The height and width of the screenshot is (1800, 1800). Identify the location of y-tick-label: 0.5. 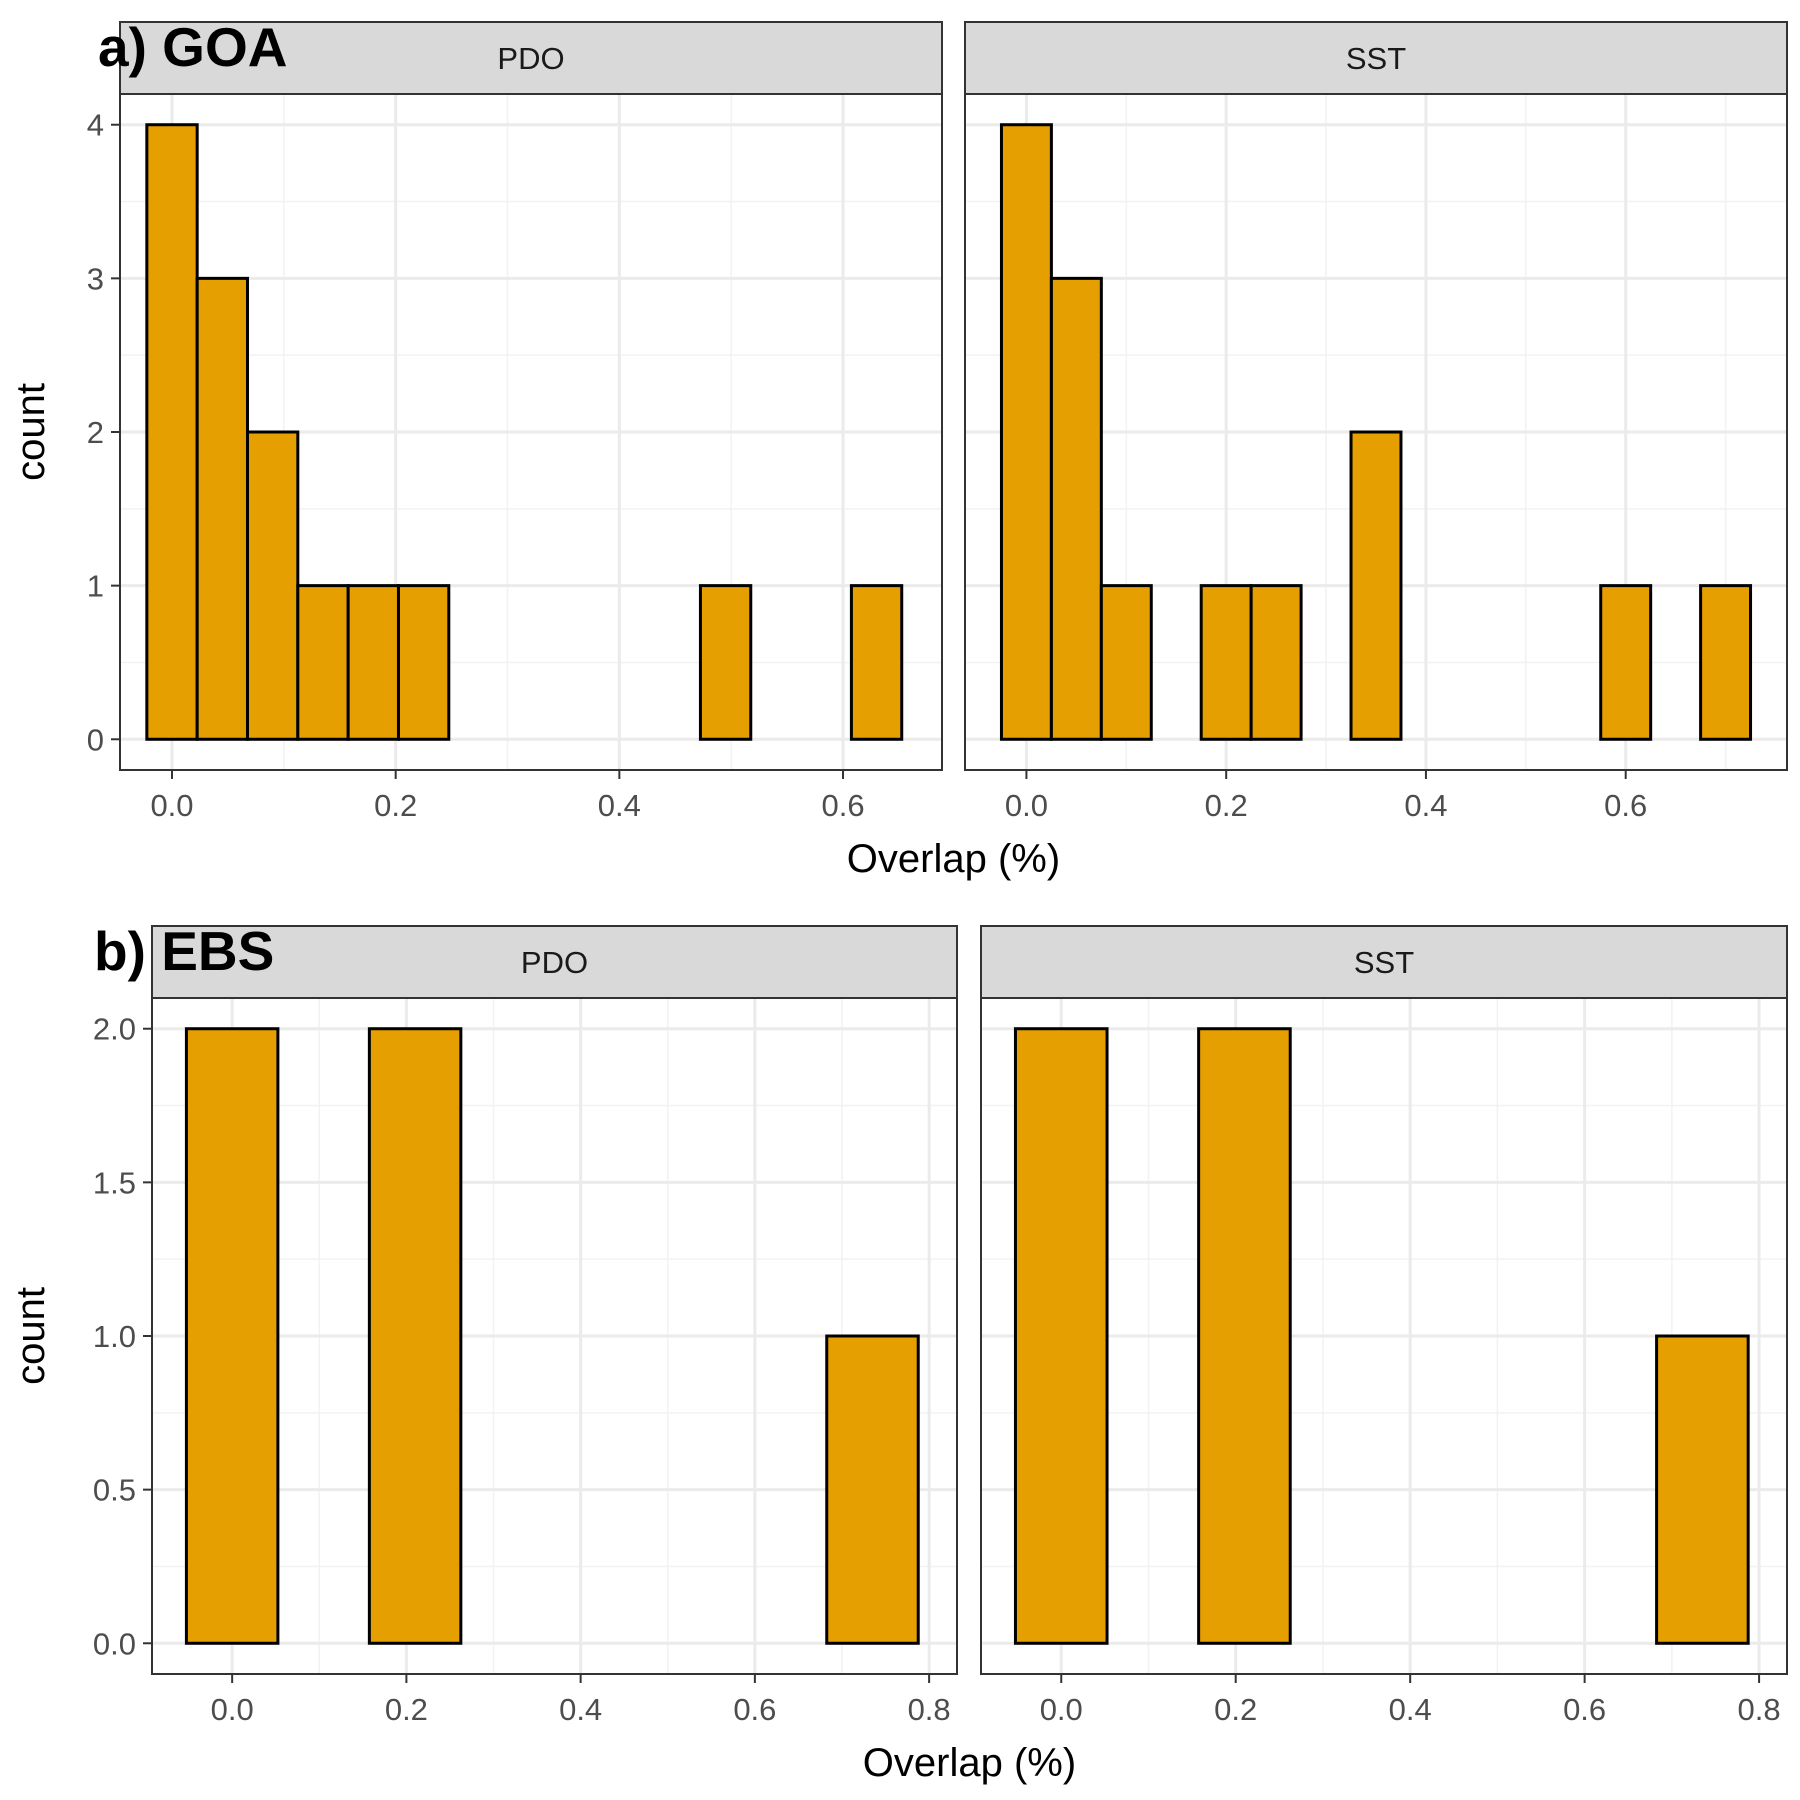
(114, 1490).